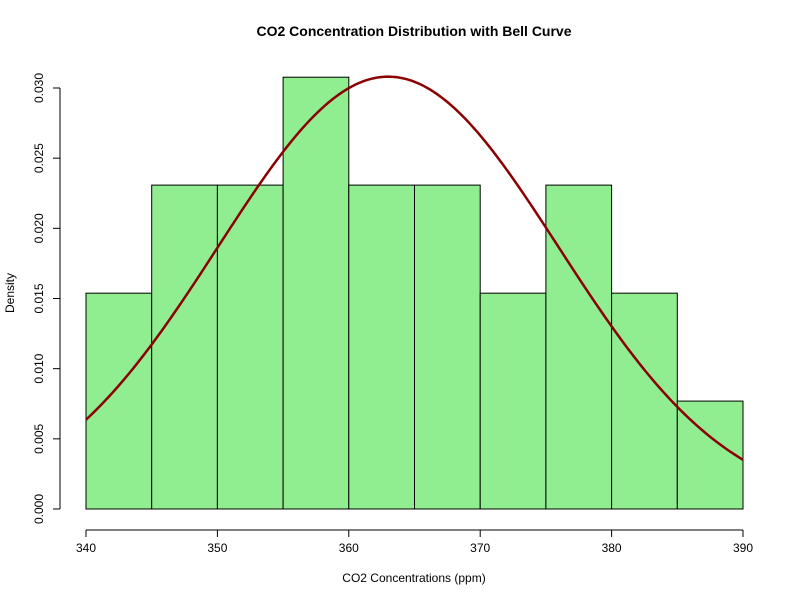 The height and width of the screenshot is (600, 800). What do you see at coordinates (349, 548) in the screenshot?
I see `x-tick-label: 360` at bounding box center [349, 548].